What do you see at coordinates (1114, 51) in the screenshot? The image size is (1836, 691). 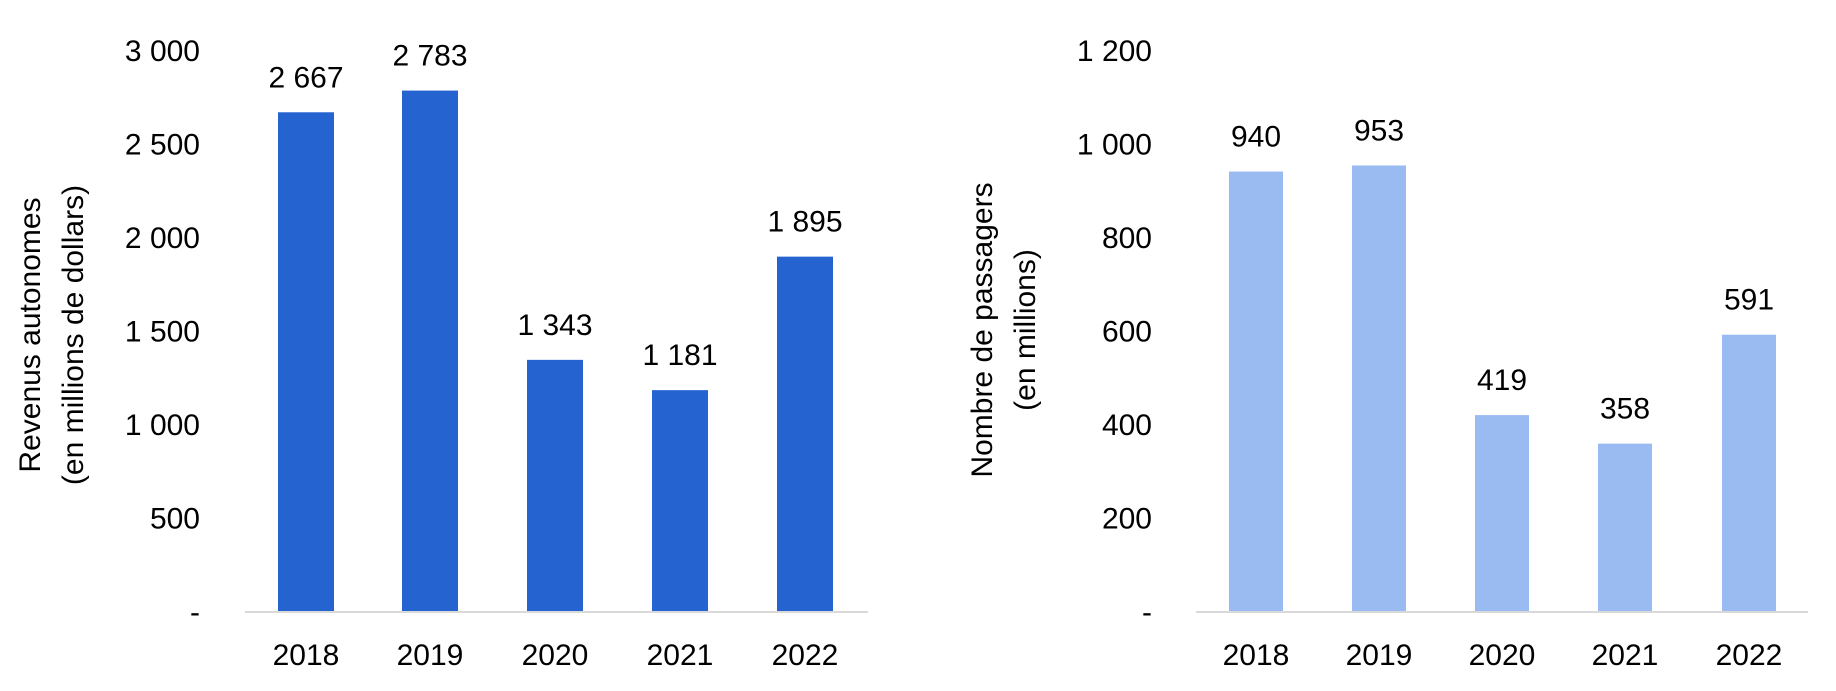 I see `y-tick-label: 1 200` at bounding box center [1114, 51].